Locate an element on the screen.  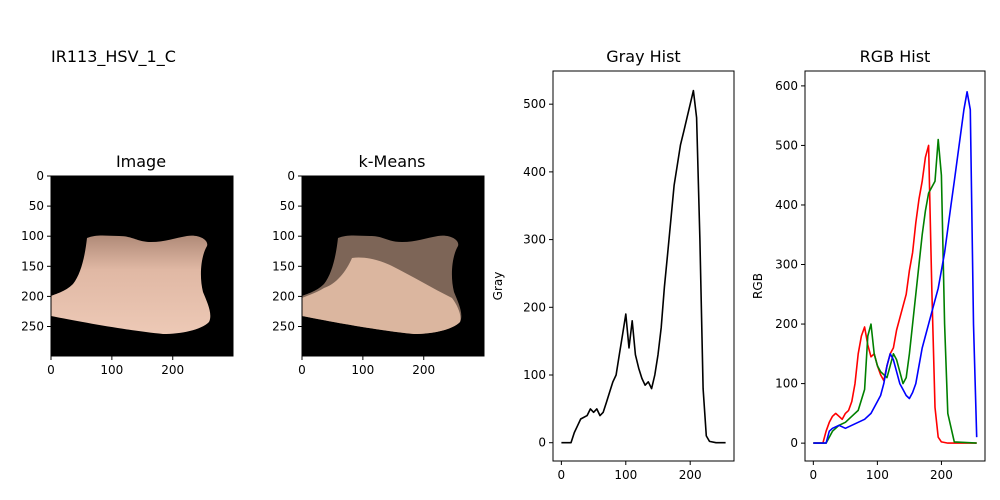
image-panel-kmeans is located at coordinates (393, 266).